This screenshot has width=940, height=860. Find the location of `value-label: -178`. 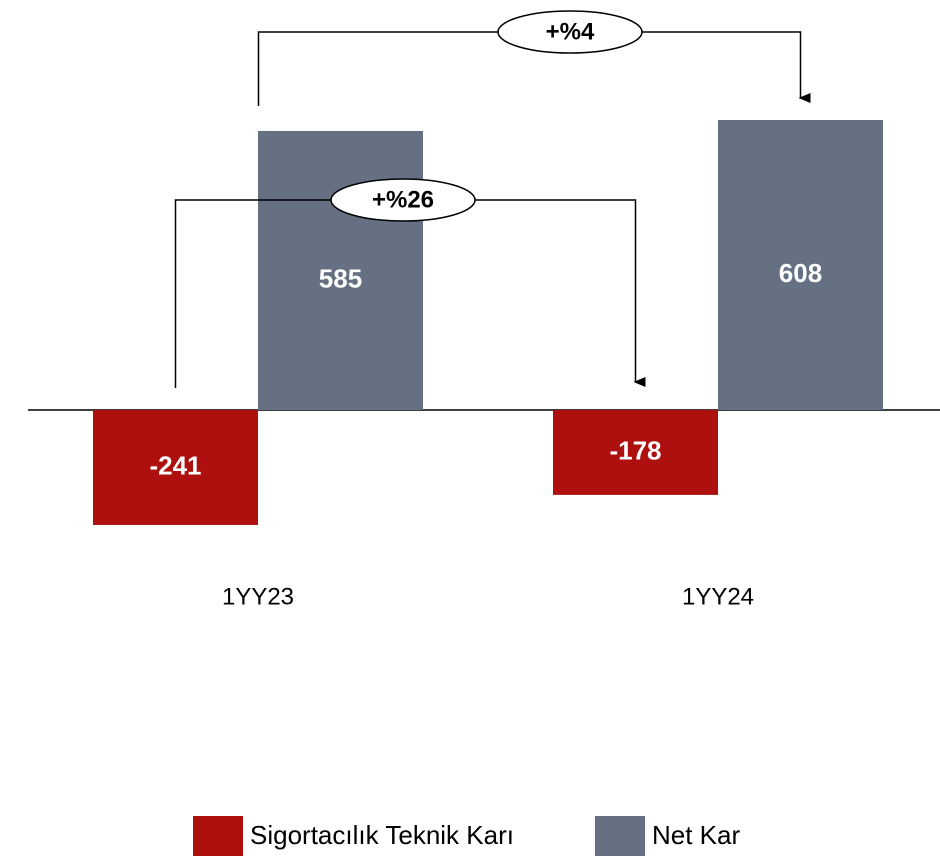

value-label: -178 is located at coordinates (635, 450).